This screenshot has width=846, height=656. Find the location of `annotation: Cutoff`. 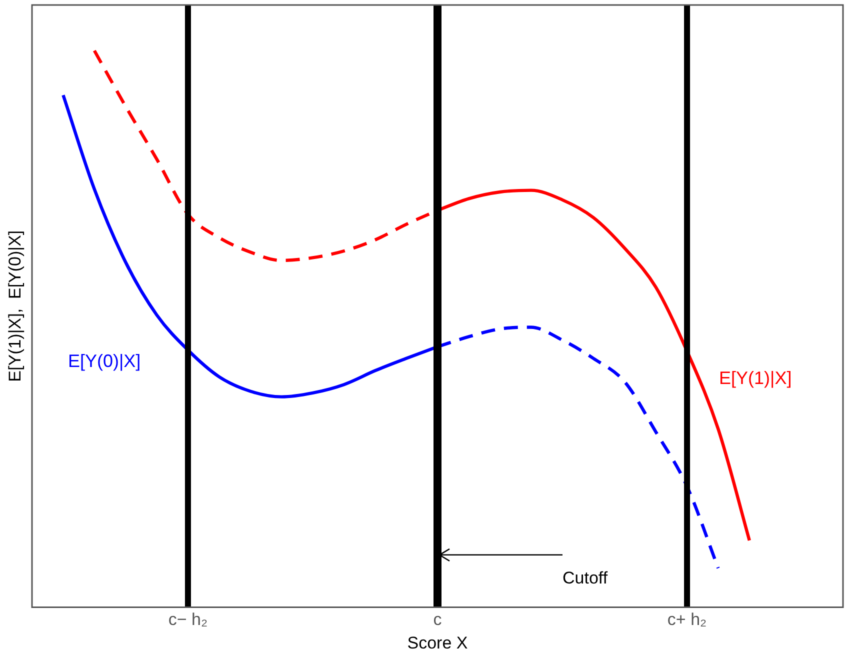

annotation: Cutoff is located at coordinates (585, 578).